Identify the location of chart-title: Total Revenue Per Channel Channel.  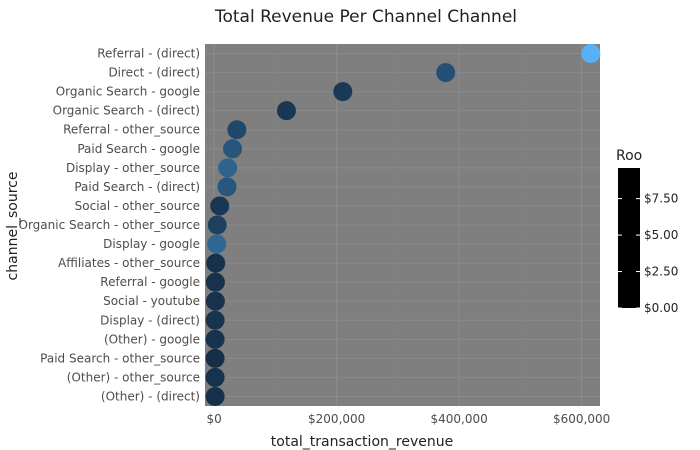
(365, 17).